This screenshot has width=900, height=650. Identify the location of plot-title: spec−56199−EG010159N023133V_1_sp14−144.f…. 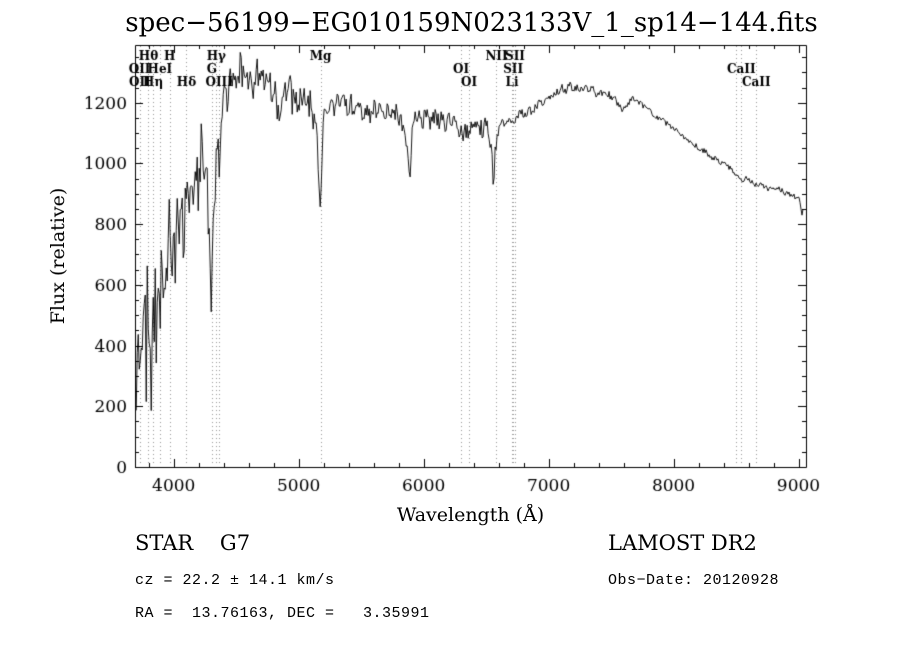
(471, 23).